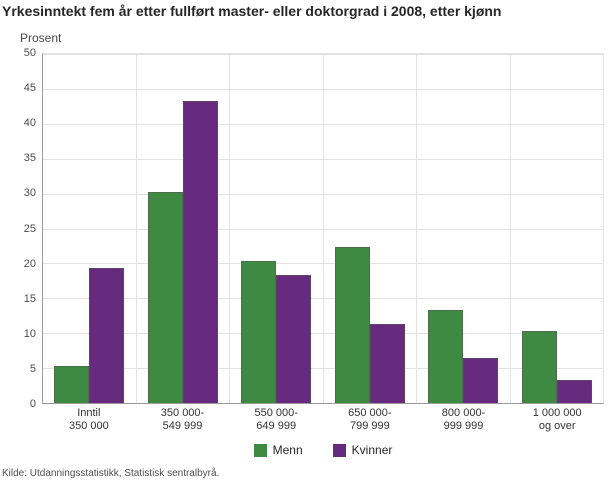  What do you see at coordinates (463, 419) in the screenshot?
I see `x-category-label: 800 000- 999 999` at bounding box center [463, 419].